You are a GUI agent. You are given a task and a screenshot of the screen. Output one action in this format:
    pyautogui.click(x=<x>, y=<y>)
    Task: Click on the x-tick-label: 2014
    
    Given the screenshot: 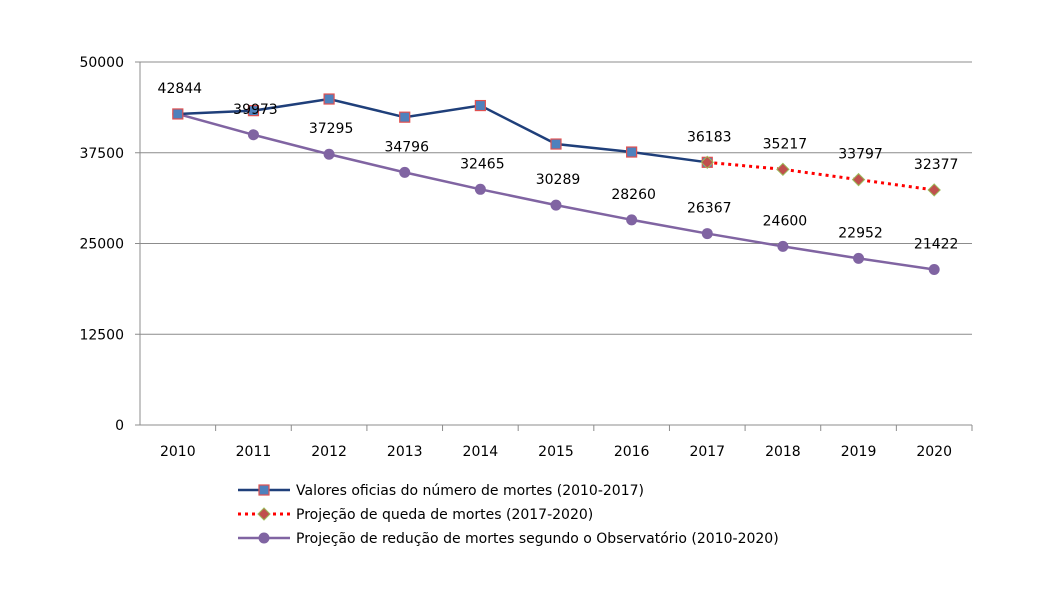 What is the action you would take?
    pyautogui.click(x=481, y=452)
    